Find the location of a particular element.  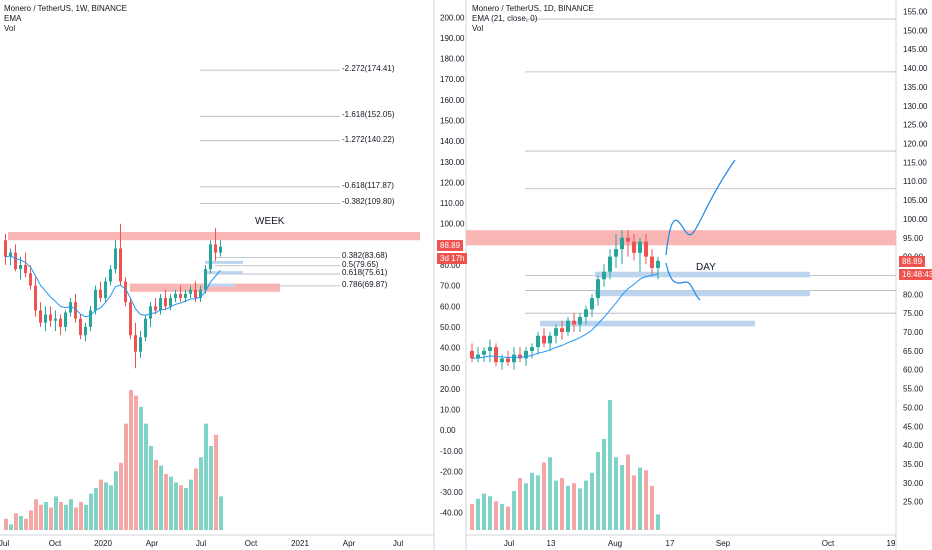

right-x-tick: 17 is located at coordinates (670, 543).